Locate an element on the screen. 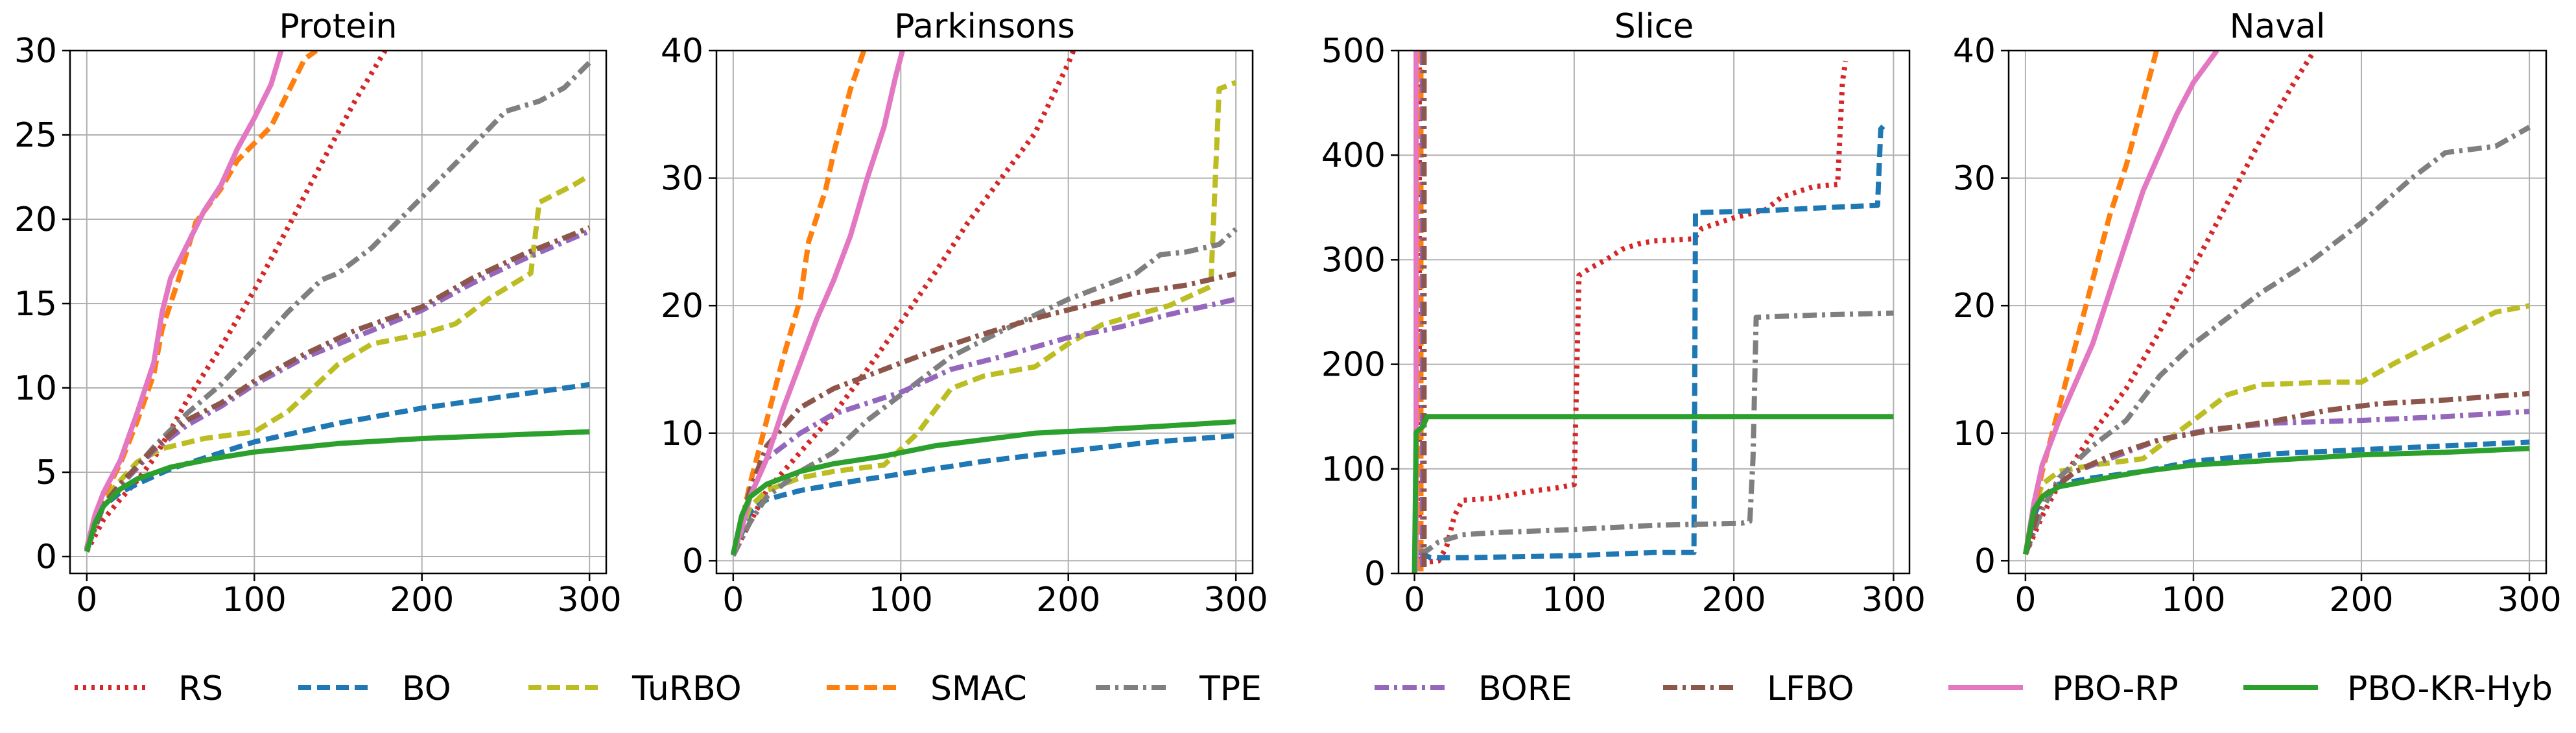  legend-label: PBO-RP is located at coordinates (2115, 689).